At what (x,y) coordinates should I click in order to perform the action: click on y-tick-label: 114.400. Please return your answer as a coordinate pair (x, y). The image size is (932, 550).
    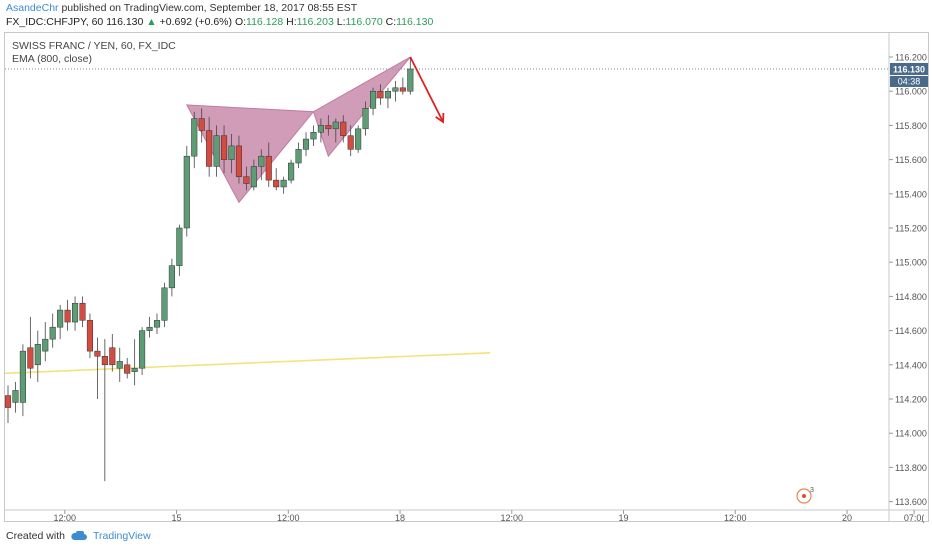
    Looking at the image, I should click on (911, 365).